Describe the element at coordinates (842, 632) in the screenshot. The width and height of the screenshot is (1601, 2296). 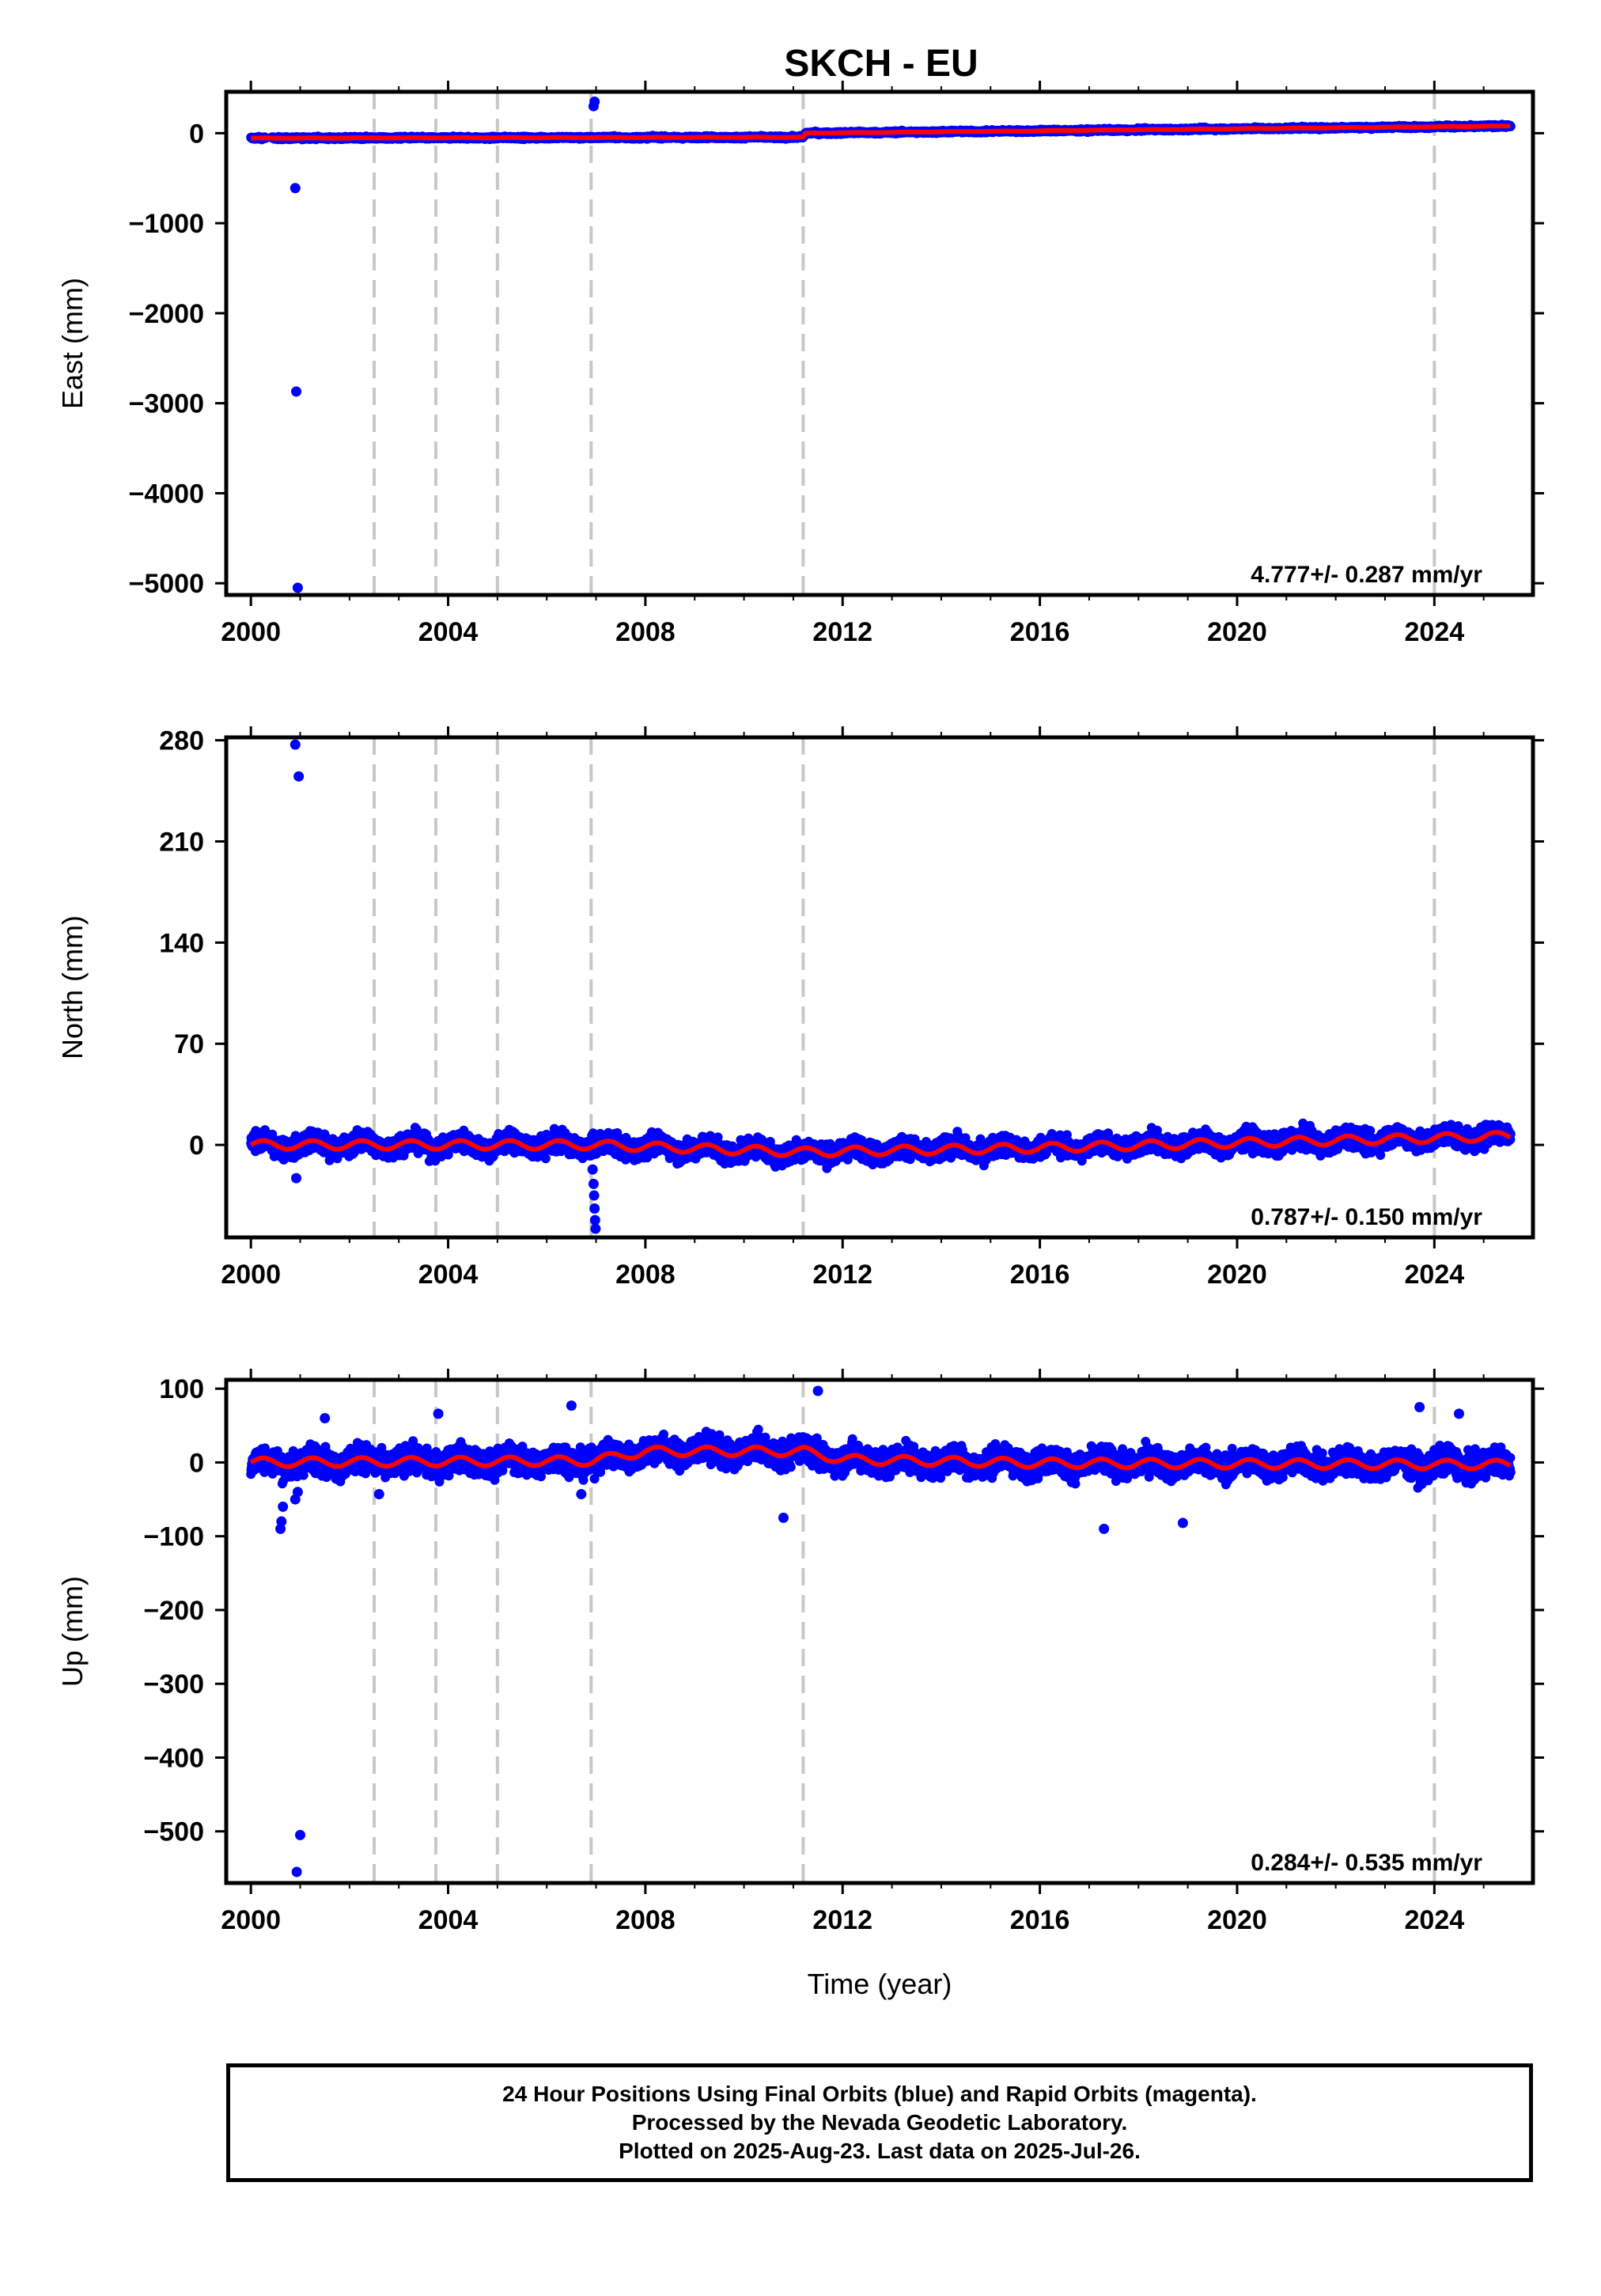
I see `east-x-tick-label: 2012` at that location.